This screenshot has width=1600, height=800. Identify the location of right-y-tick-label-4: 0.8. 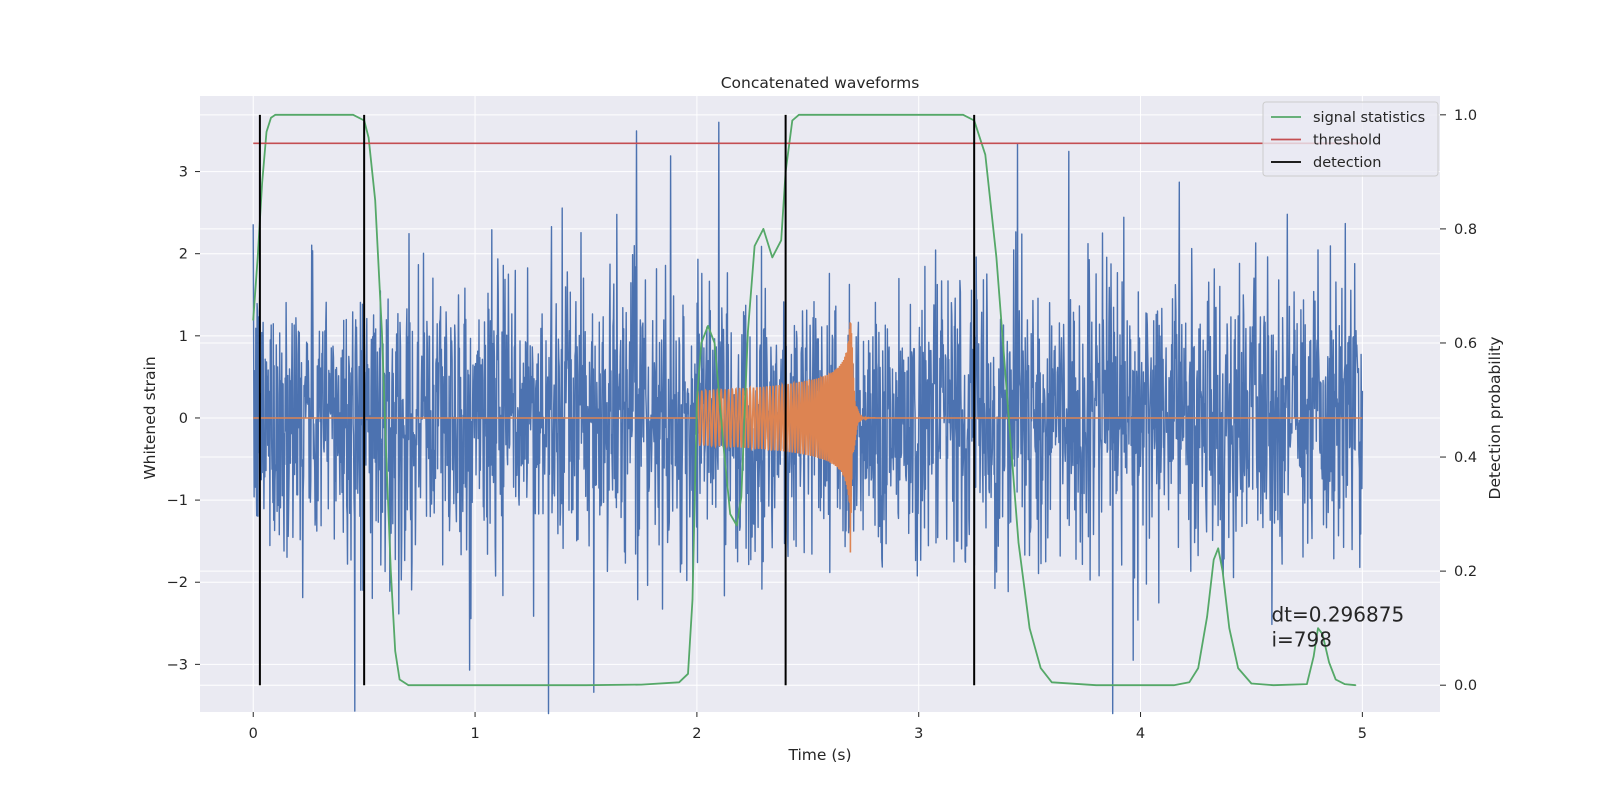
(1465, 230).